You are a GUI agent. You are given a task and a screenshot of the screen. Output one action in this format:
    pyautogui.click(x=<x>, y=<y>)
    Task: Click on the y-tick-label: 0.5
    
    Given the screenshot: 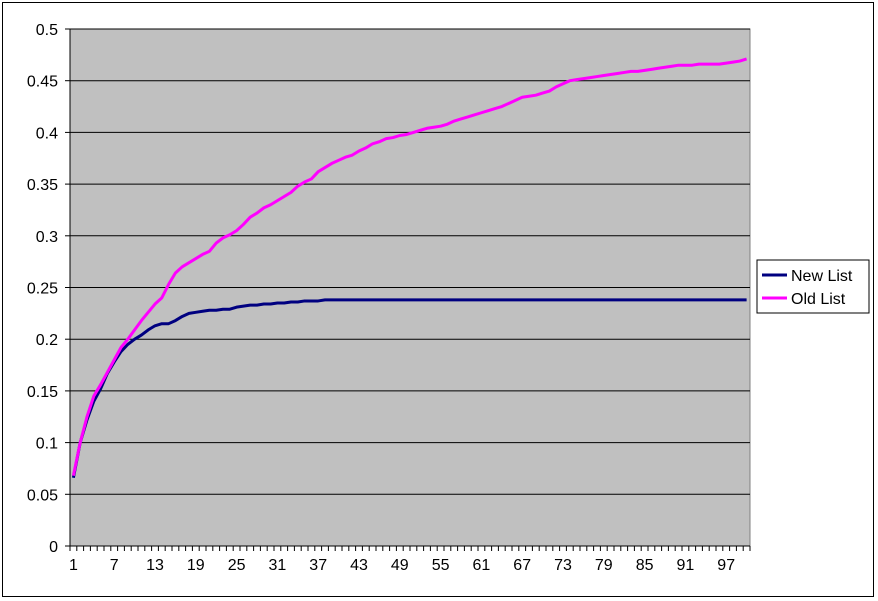 What is the action you would take?
    pyautogui.click(x=47, y=30)
    